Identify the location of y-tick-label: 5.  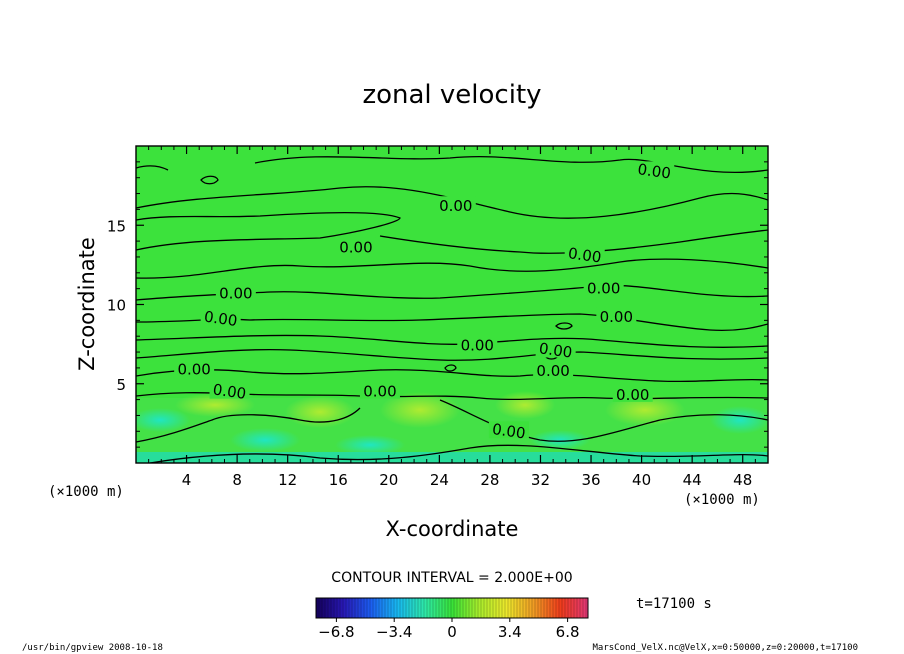
(121, 385).